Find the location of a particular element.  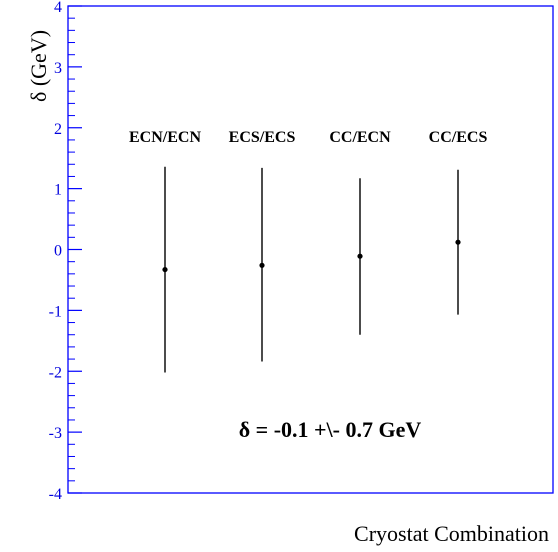

y-axis-label: δ (GeV) is located at coordinates (38, 66).